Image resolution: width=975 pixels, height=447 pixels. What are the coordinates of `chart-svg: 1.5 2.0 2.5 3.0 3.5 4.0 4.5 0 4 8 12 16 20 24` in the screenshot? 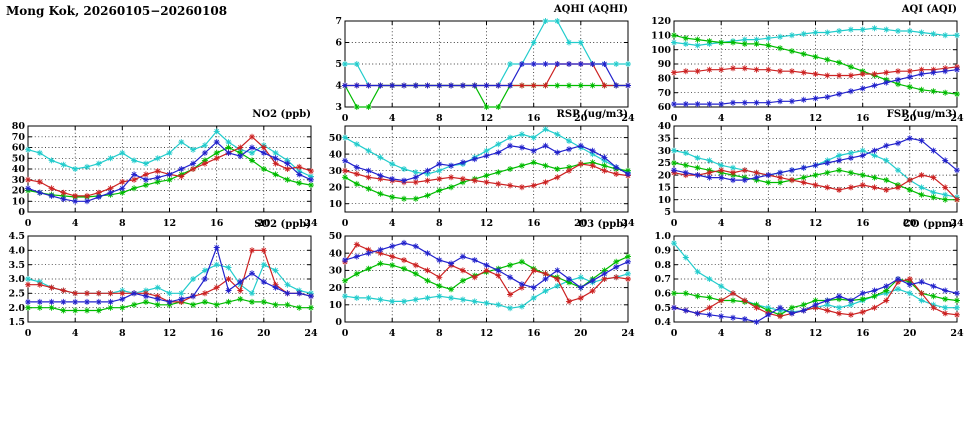 It's located at (163, 285).